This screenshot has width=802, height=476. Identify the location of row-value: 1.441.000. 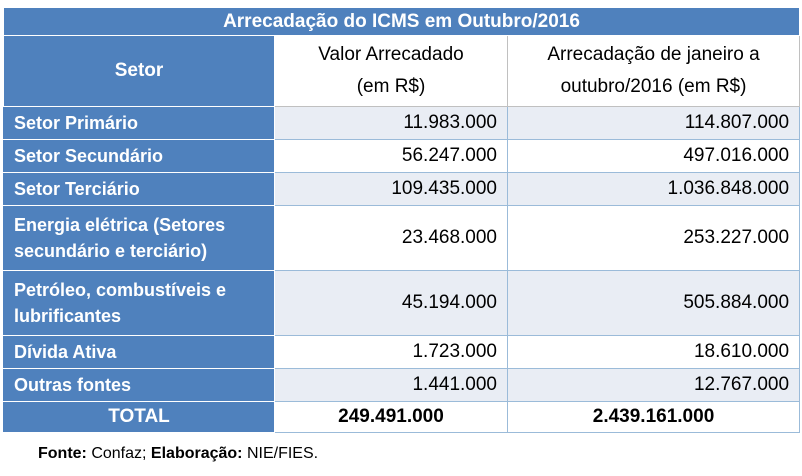
(391, 385).